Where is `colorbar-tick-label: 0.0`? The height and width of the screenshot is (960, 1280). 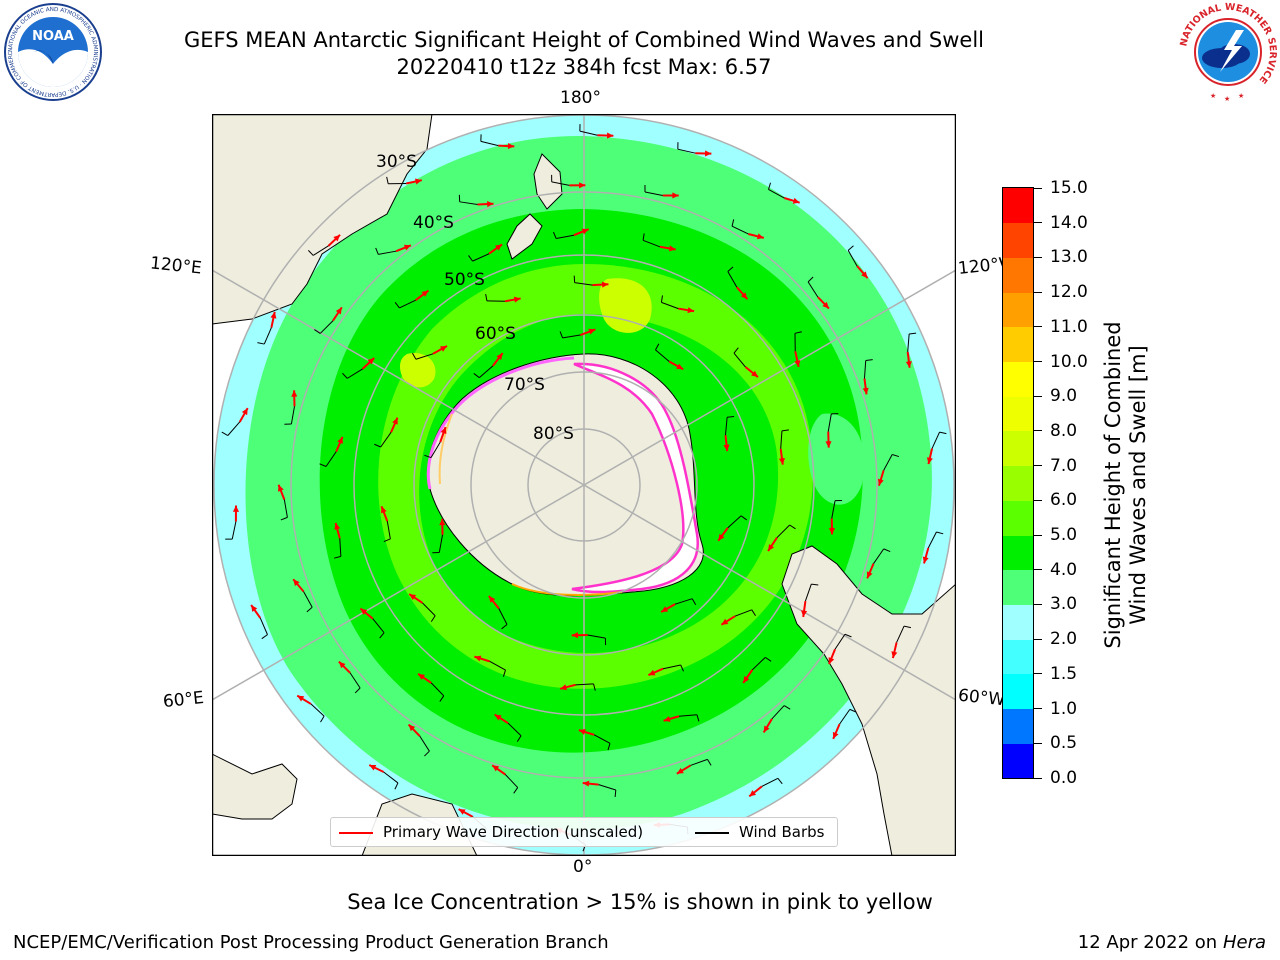 colorbar-tick-label: 0.0 is located at coordinates (1064, 778).